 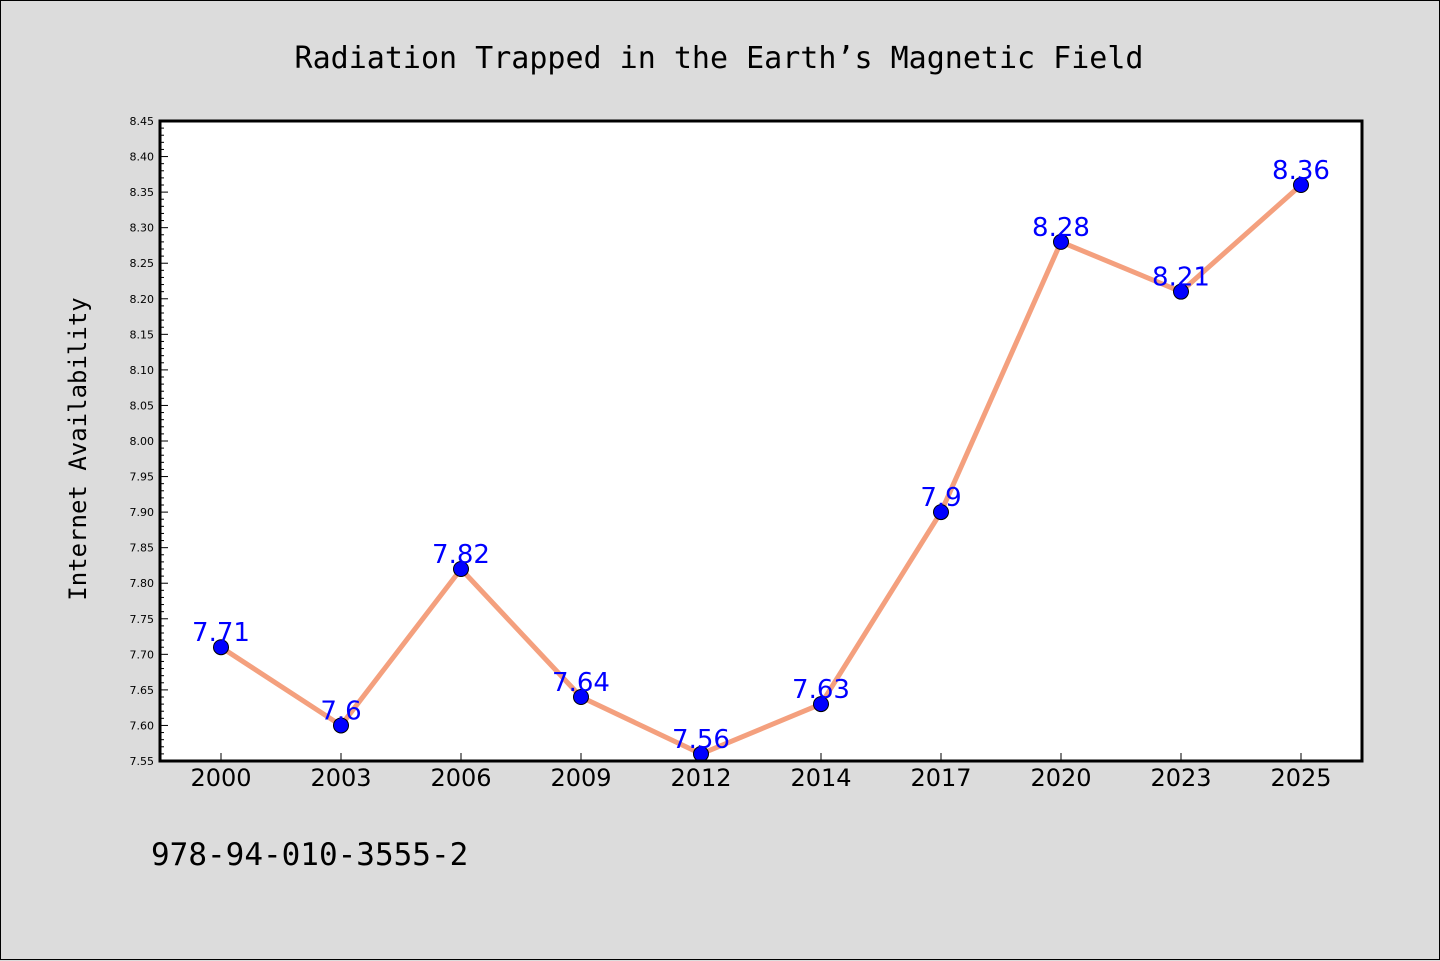 What do you see at coordinates (821, 690) in the screenshot?
I see `data-label: 7.63` at bounding box center [821, 690].